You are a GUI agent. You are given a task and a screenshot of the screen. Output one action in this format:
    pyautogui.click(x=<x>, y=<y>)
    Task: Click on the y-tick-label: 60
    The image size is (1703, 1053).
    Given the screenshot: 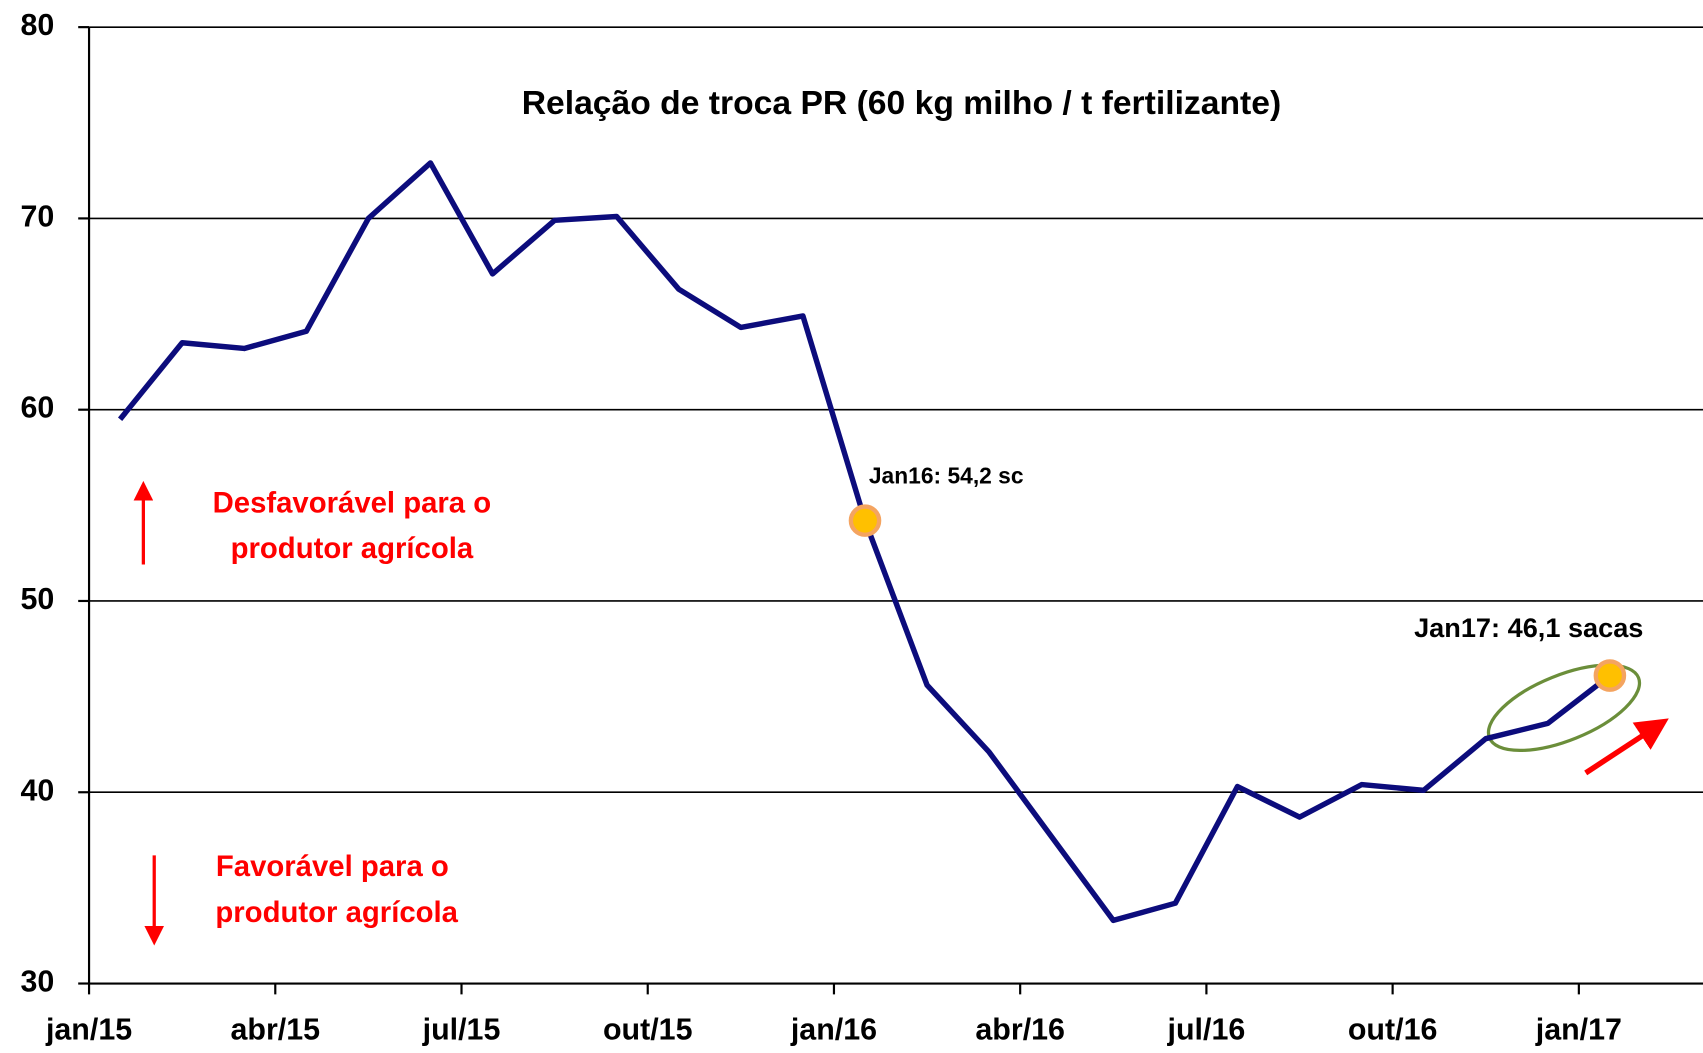 What is the action you would take?
    pyautogui.click(x=37, y=408)
    